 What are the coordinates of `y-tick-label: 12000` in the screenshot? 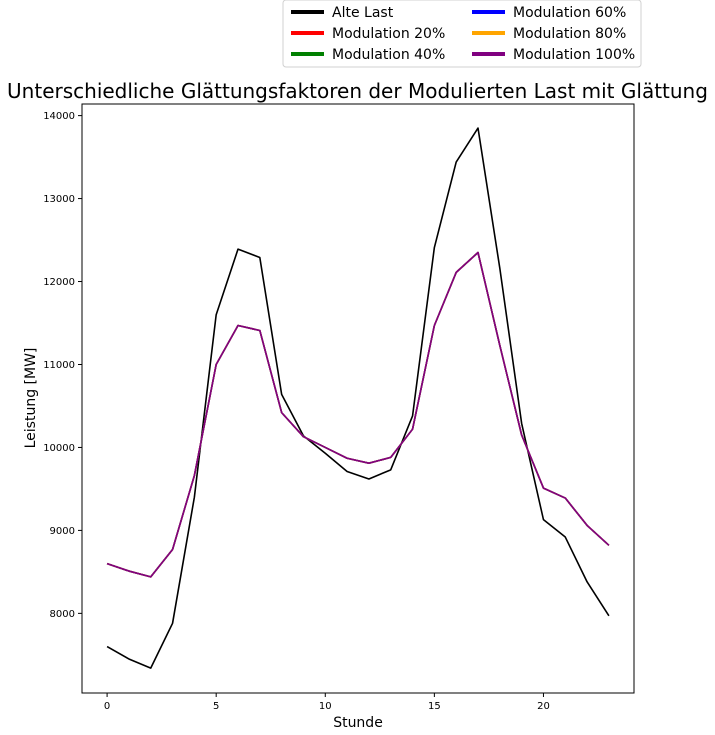 It's located at (59, 282).